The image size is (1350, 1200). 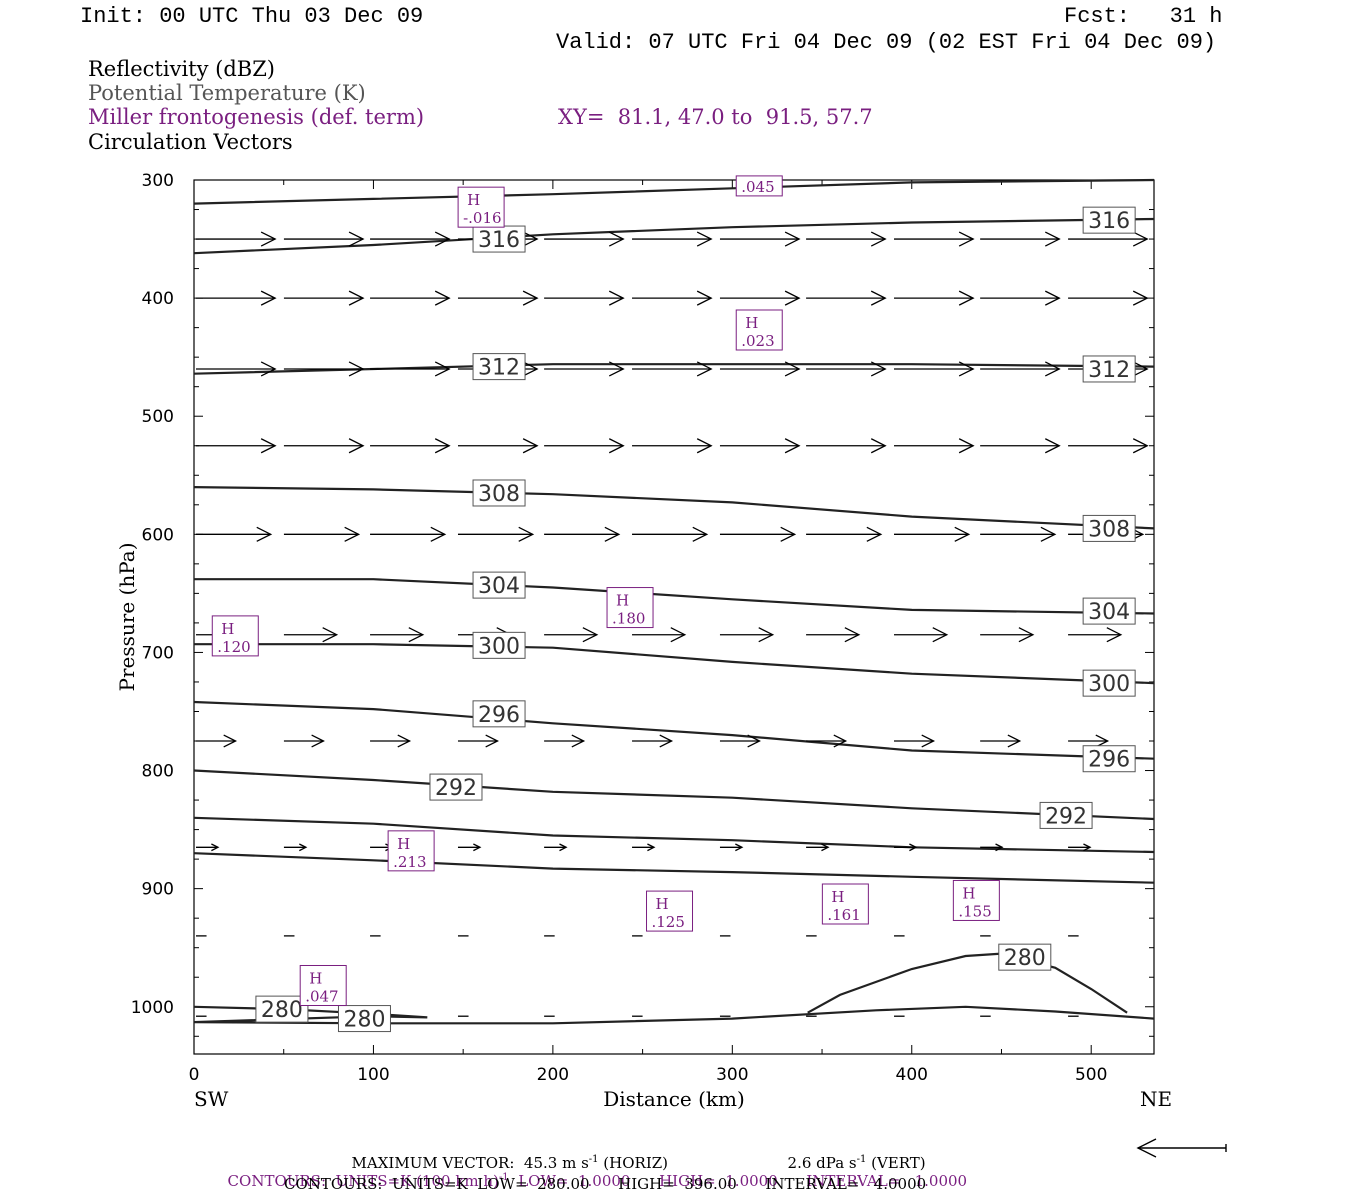 I want to click on frontogenesis-high-value: .023, so click(x=757, y=341).